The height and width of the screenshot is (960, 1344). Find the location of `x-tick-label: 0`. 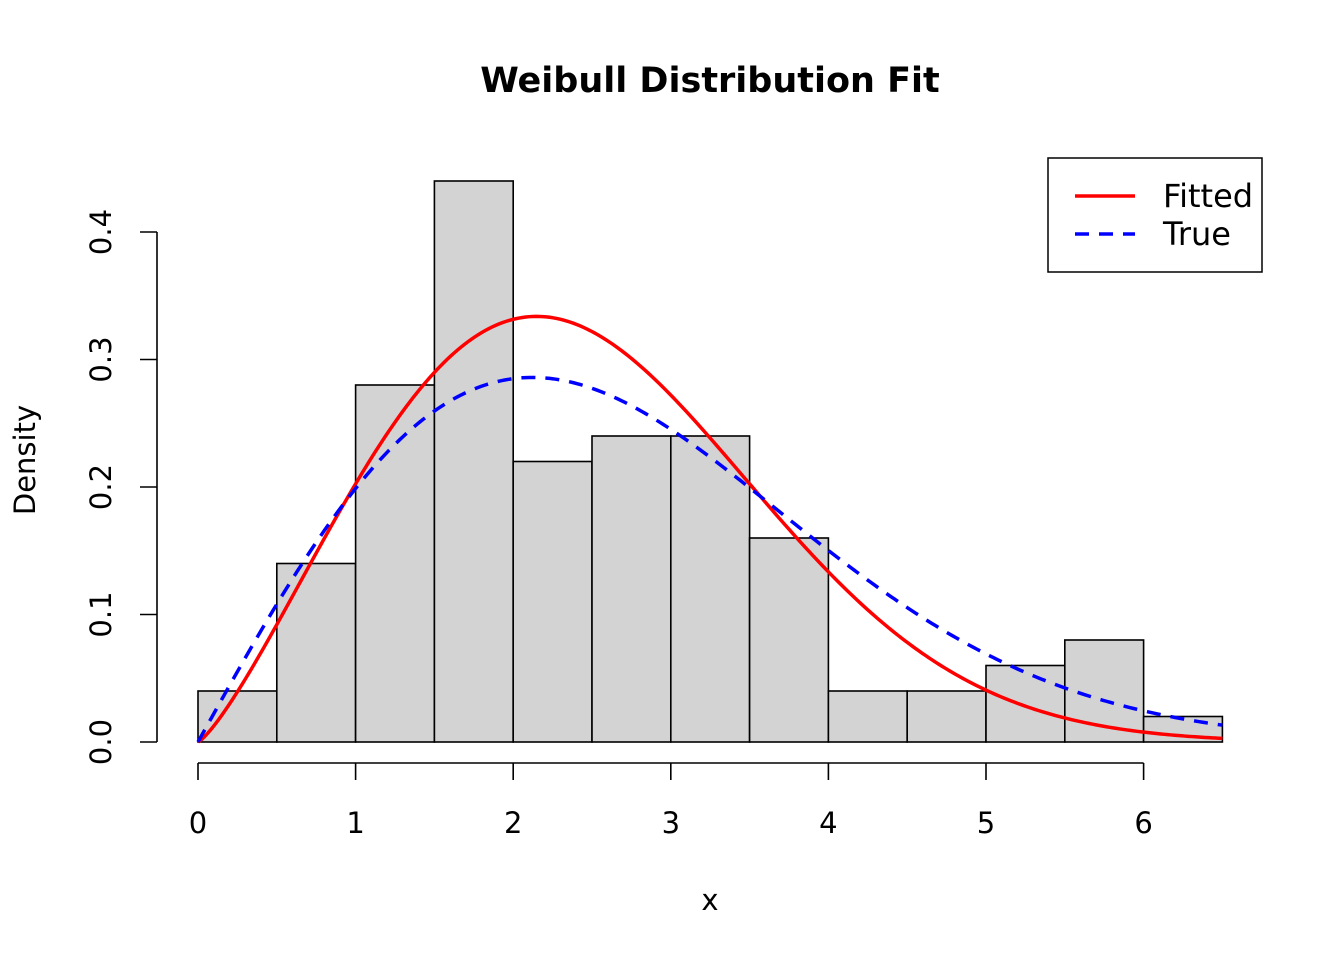

x-tick-label: 0 is located at coordinates (198, 823).